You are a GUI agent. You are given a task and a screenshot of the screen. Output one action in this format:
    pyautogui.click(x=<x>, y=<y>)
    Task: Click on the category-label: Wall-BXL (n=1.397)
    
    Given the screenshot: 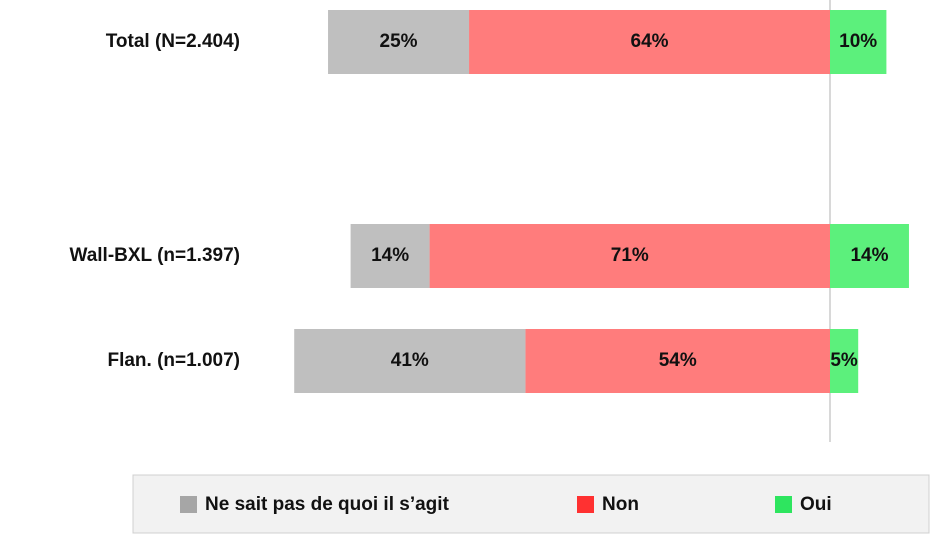 What is the action you would take?
    pyautogui.click(x=154, y=255)
    